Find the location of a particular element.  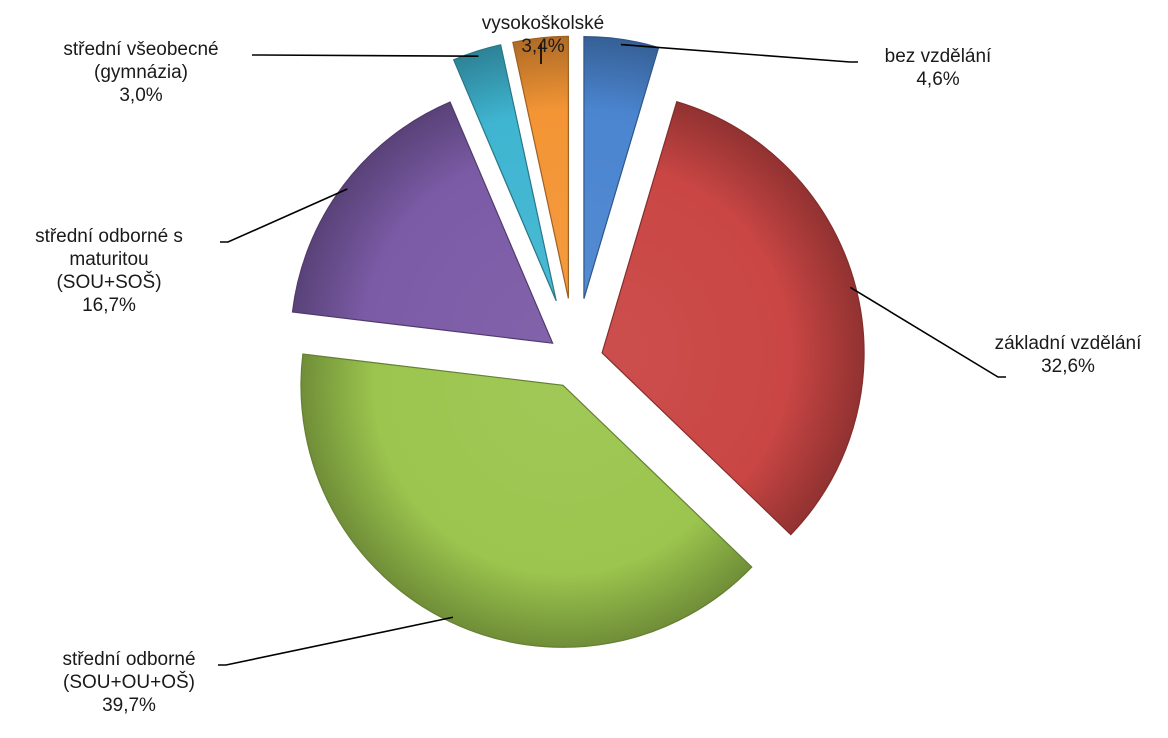

slice-value-label: 16,7% is located at coordinates (109, 305).